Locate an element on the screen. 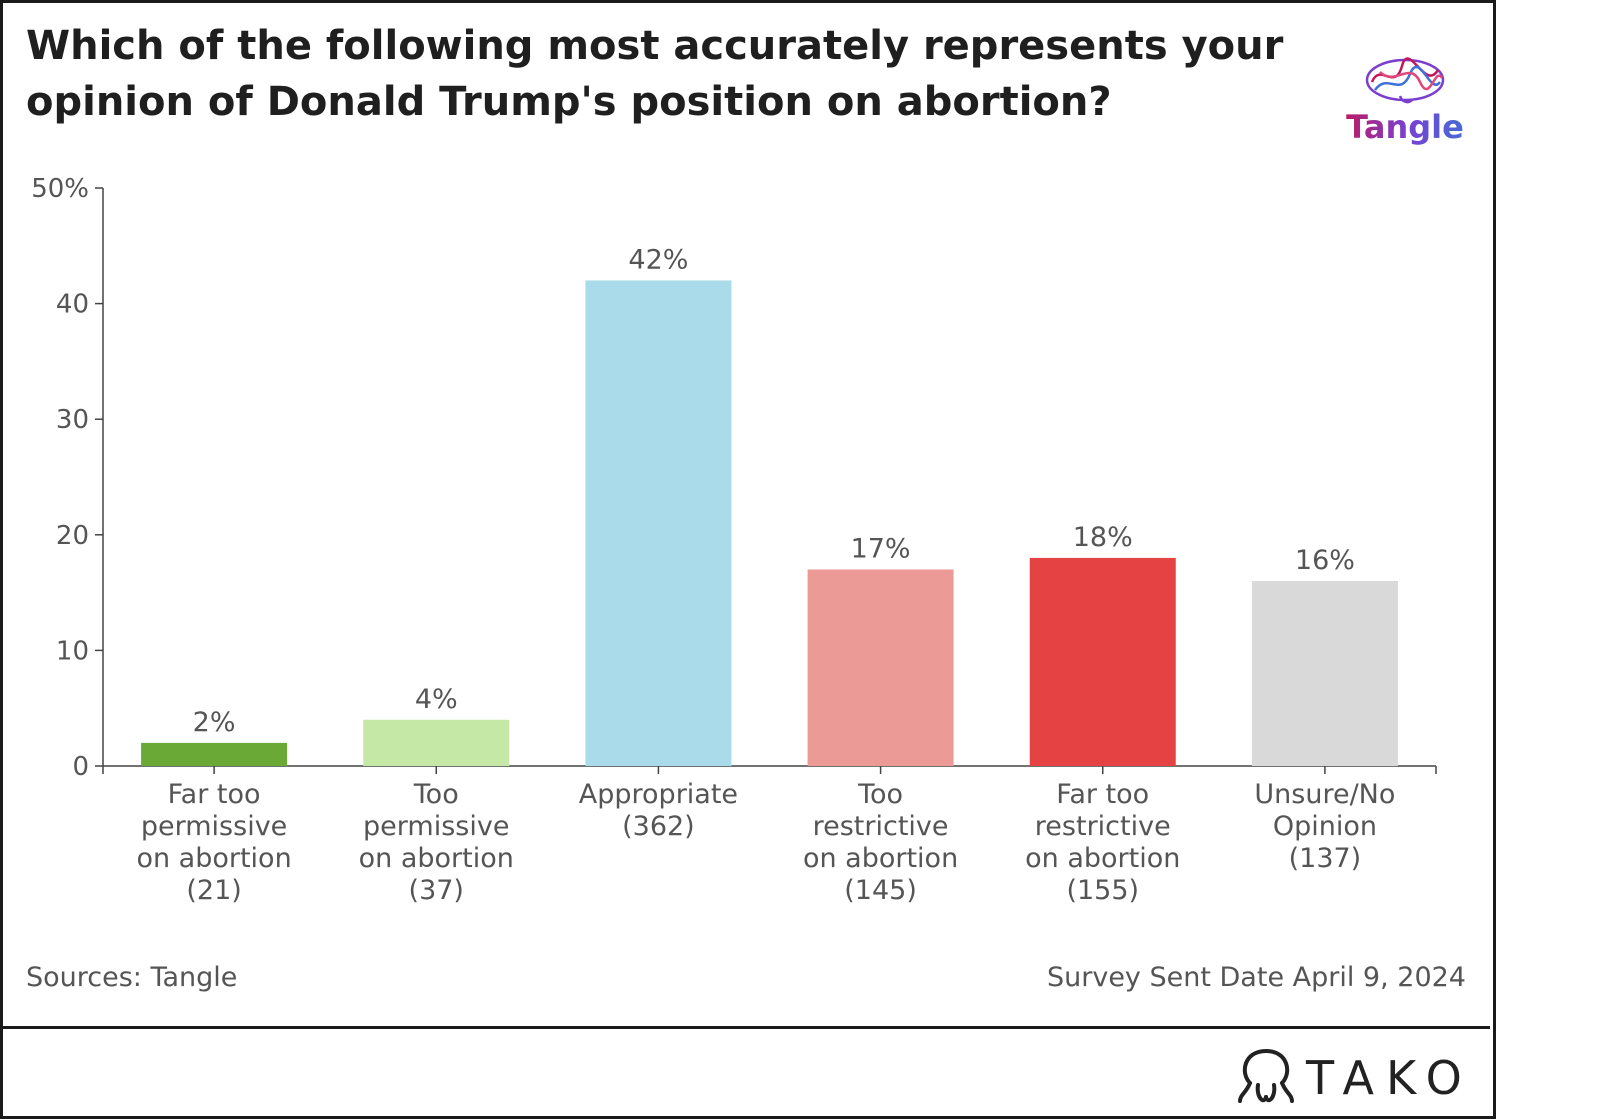 Image resolution: width=1600 pixels, height=1119 pixels. x-category-label: Too permissive on abortion (37) is located at coordinates (436, 842).